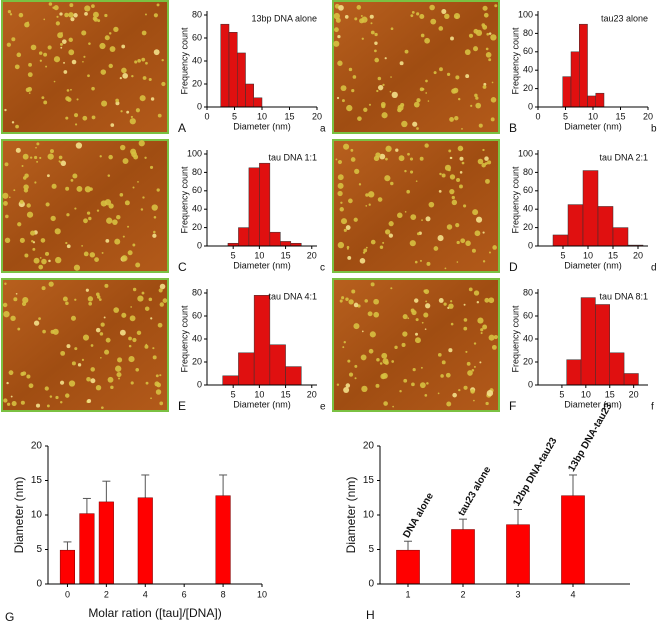 Image resolution: width=661 pixels, height=636 pixels. I want to click on afm-image, so click(416, 206).